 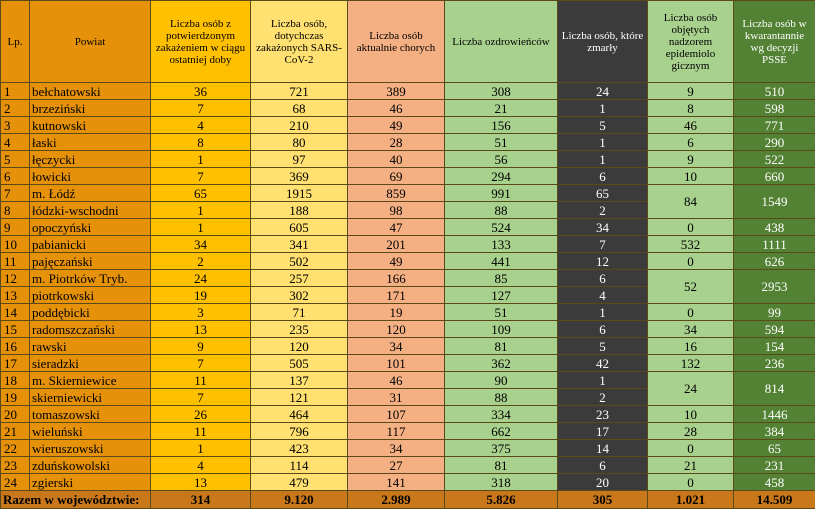 What do you see at coordinates (200, 499) in the screenshot?
I see `totals-new: 314` at bounding box center [200, 499].